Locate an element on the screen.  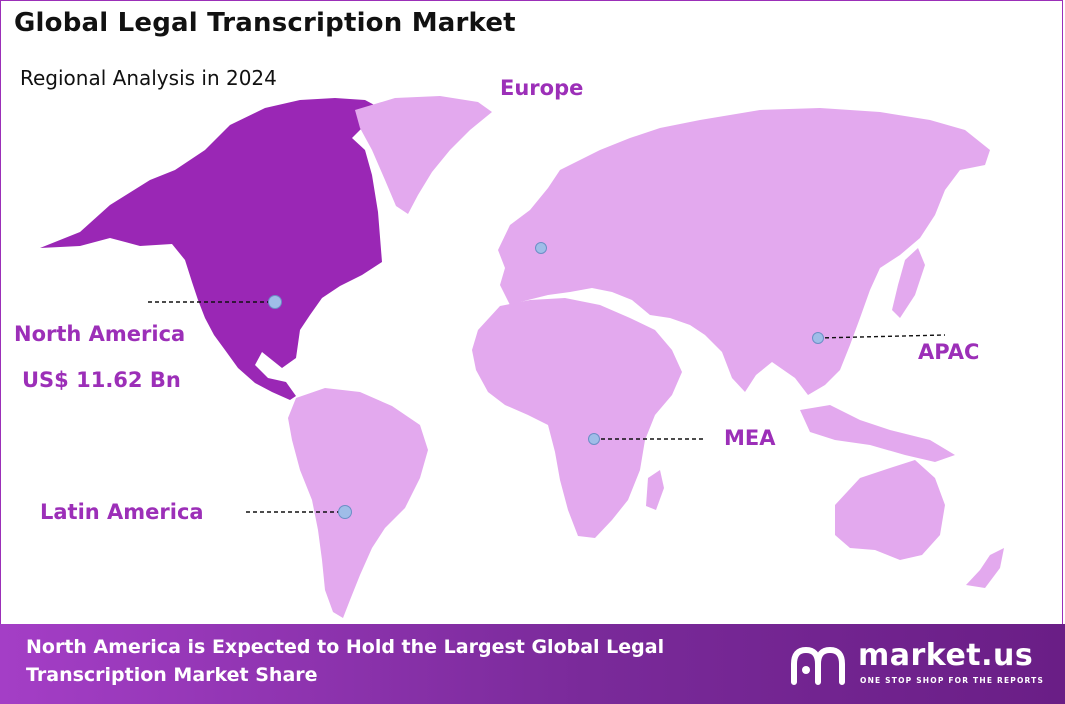
apac-label: APAC is located at coordinates (949, 352).